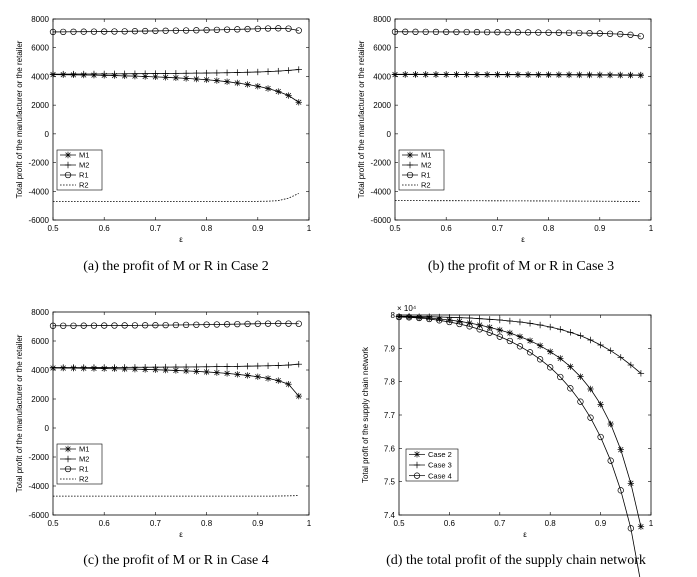  What do you see at coordinates (84, 175) in the screenshot?
I see `legend-label: R1` at bounding box center [84, 175].